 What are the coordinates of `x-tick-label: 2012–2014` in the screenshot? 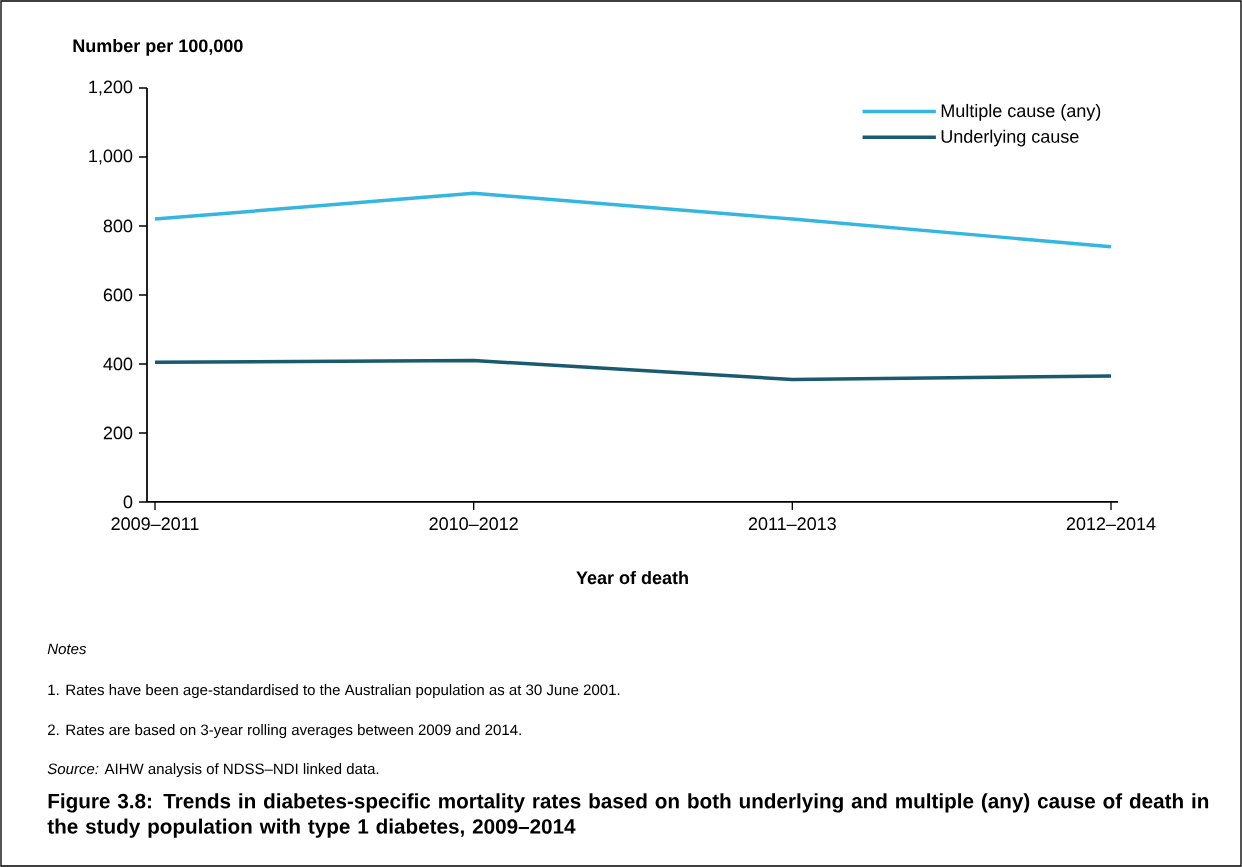 It's located at (1111, 524).